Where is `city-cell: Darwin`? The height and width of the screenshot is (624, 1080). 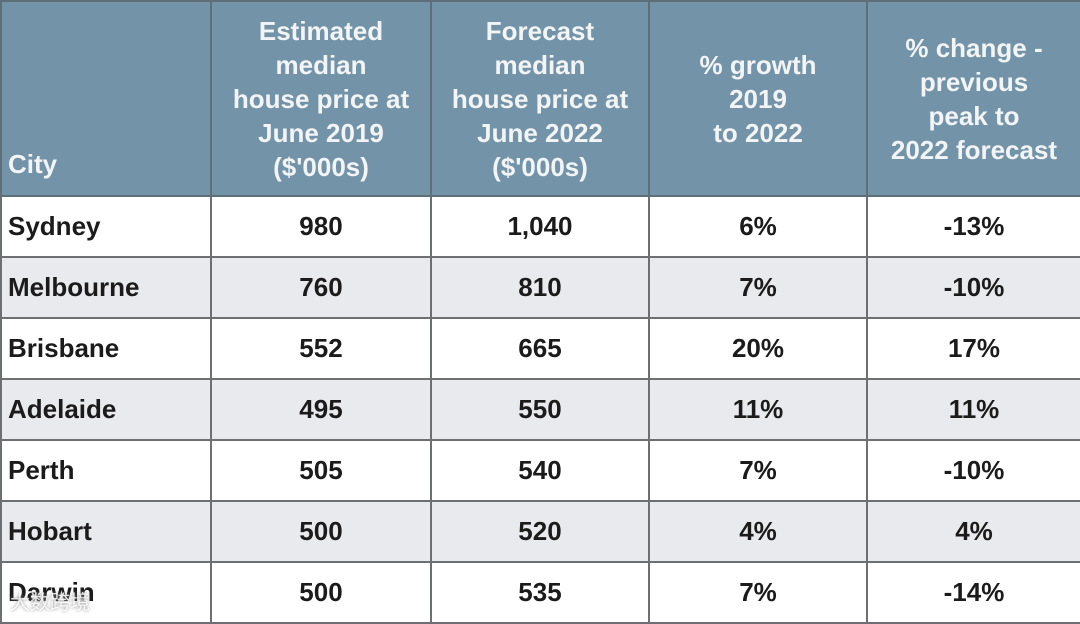 city-cell: Darwin is located at coordinates (106, 592).